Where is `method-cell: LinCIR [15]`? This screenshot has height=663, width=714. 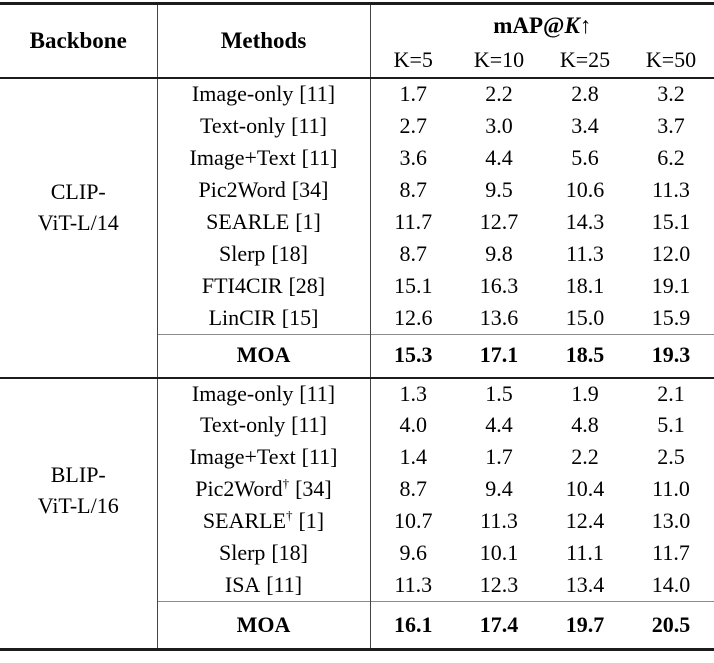
method-cell: LinCIR [15] is located at coordinates (264, 318).